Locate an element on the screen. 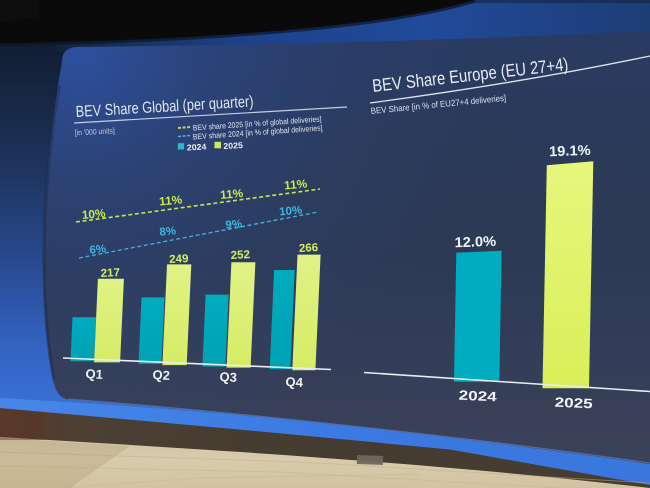  svg-text: Q4 is located at coordinates (294, 382).